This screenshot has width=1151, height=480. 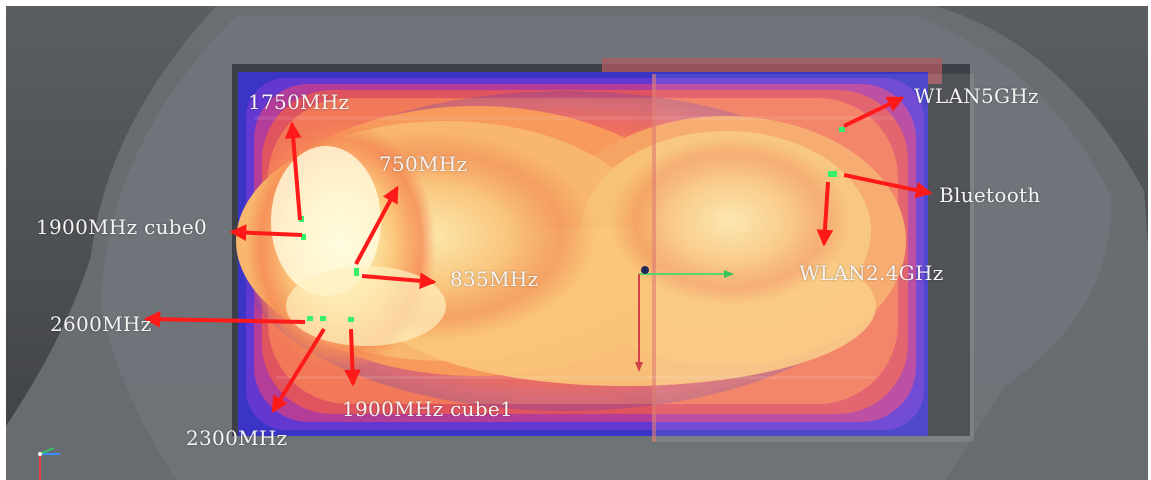 I want to click on label-1900mhz-cube1: 1900MHz cube1, so click(x=428, y=409).